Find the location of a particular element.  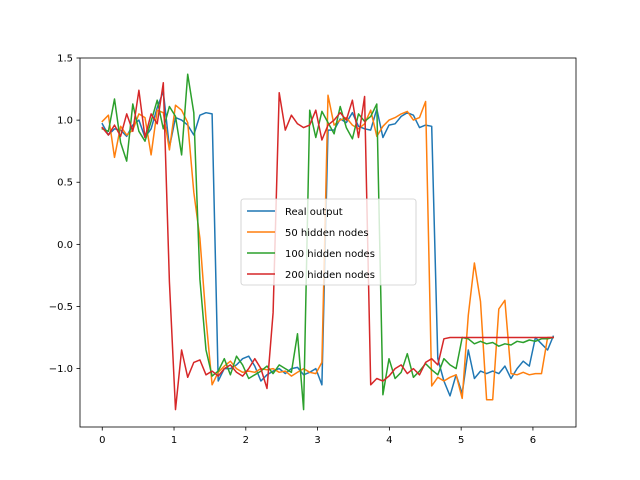

legend-label-2: 100 hidden nodes is located at coordinates (330, 254).